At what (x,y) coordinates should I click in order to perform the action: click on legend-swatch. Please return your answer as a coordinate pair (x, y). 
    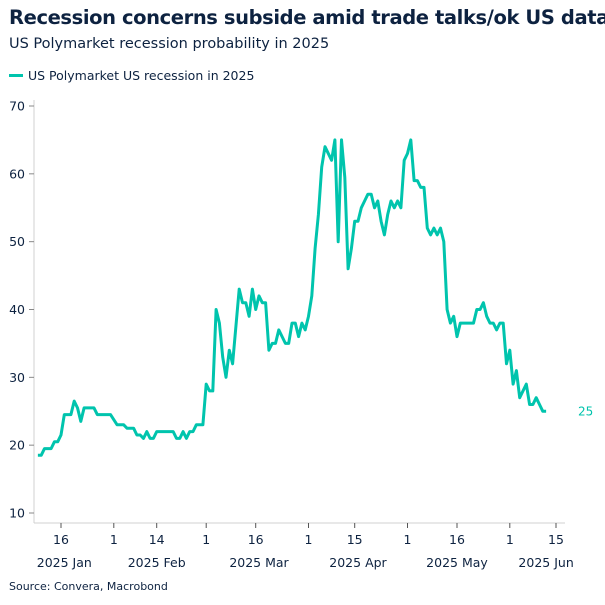
    Looking at the image, I should click on (16, 75).